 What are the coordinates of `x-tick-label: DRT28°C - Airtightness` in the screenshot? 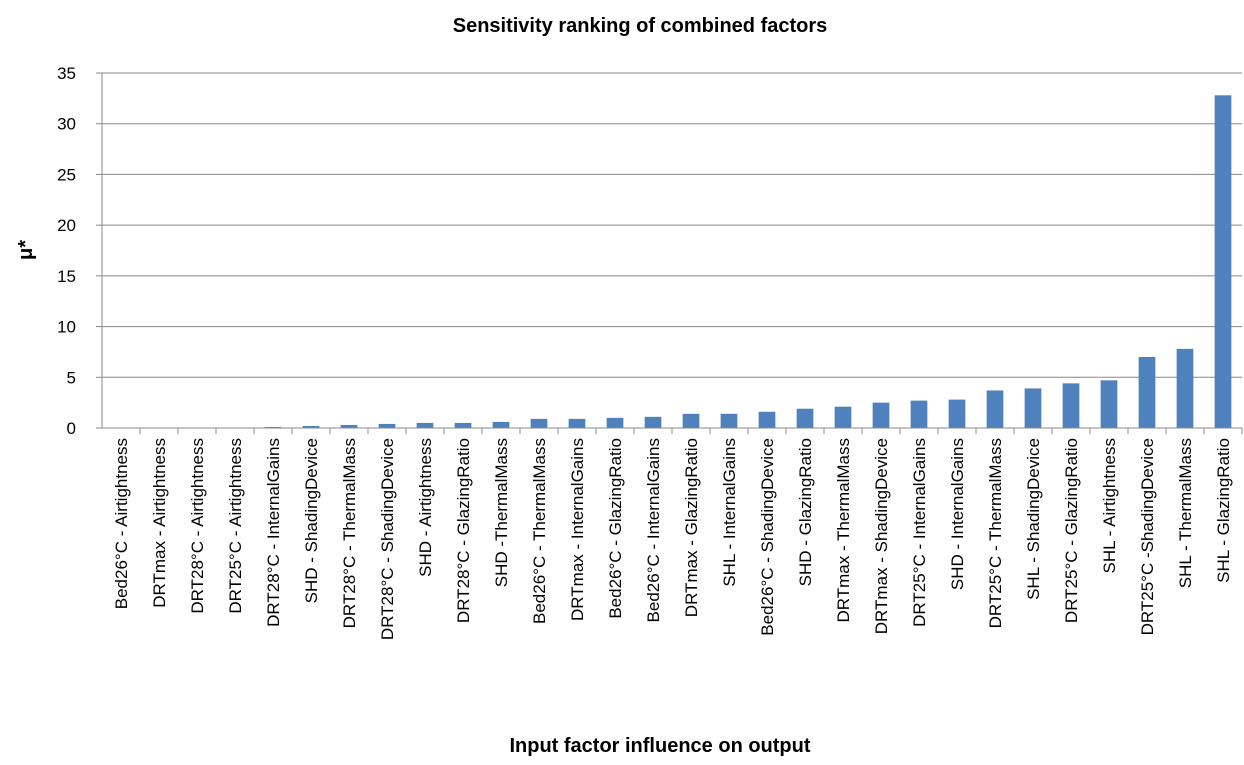 It's located at (197, 526).